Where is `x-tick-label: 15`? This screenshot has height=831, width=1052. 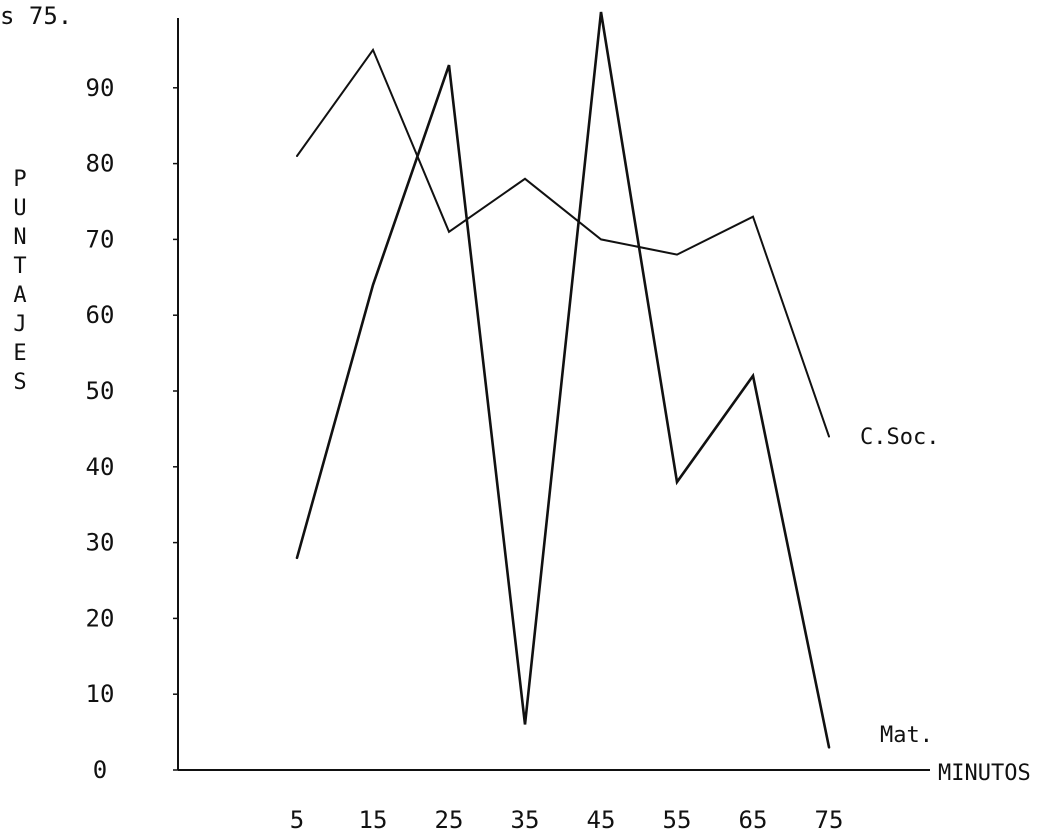
x-tick-label: 15 is located at coordinates (373, 818).